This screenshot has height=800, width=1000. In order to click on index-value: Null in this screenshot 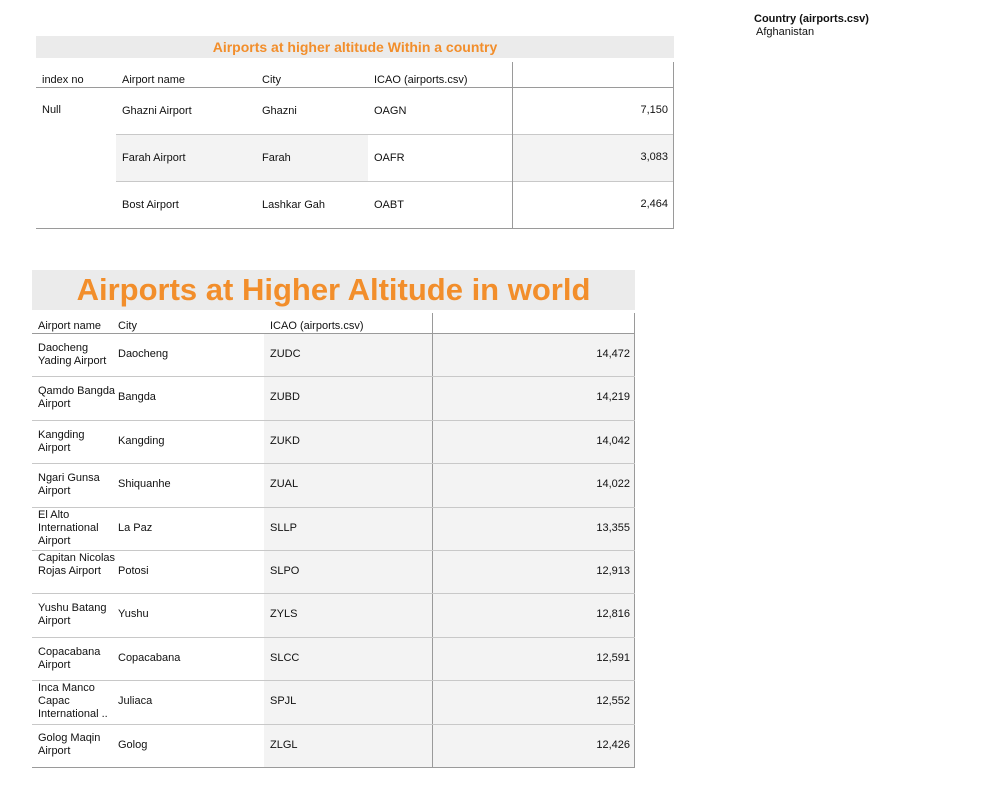, I will do `click(51, 110)`.